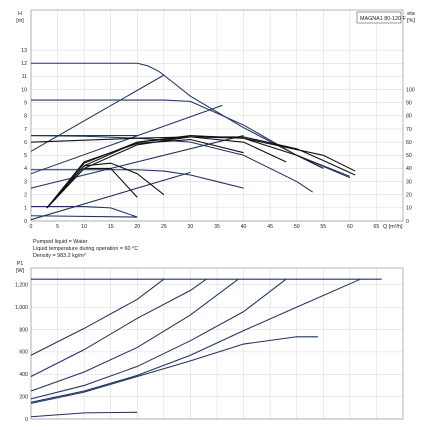  I want to click on top-y2label-unit: [%], so click(411, 21).